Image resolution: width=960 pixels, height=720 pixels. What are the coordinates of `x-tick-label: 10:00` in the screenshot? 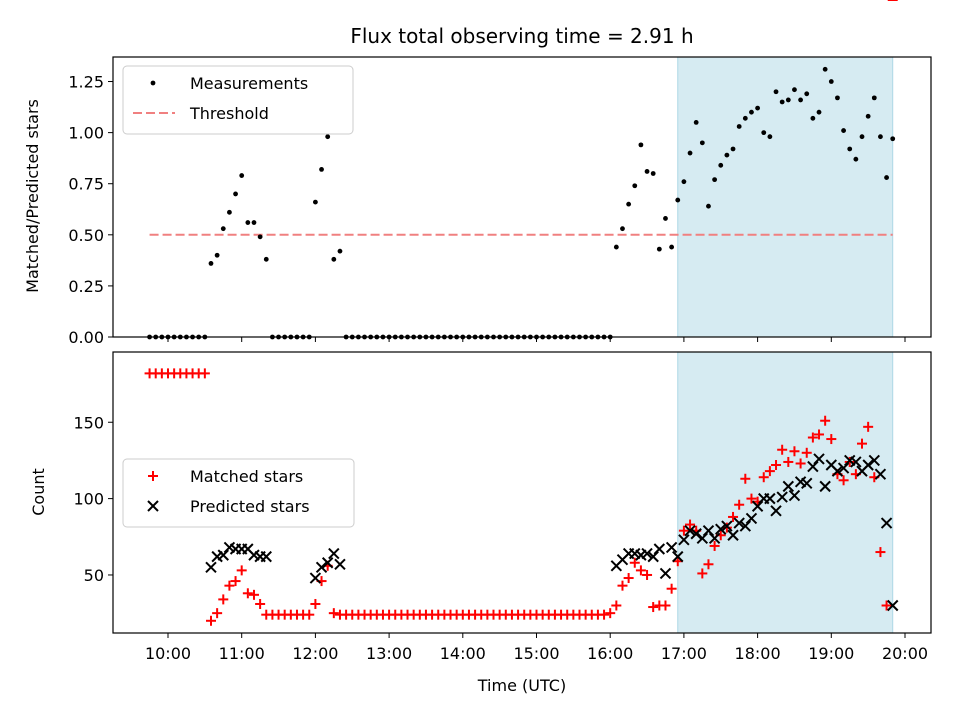 It's located at (168, 653).